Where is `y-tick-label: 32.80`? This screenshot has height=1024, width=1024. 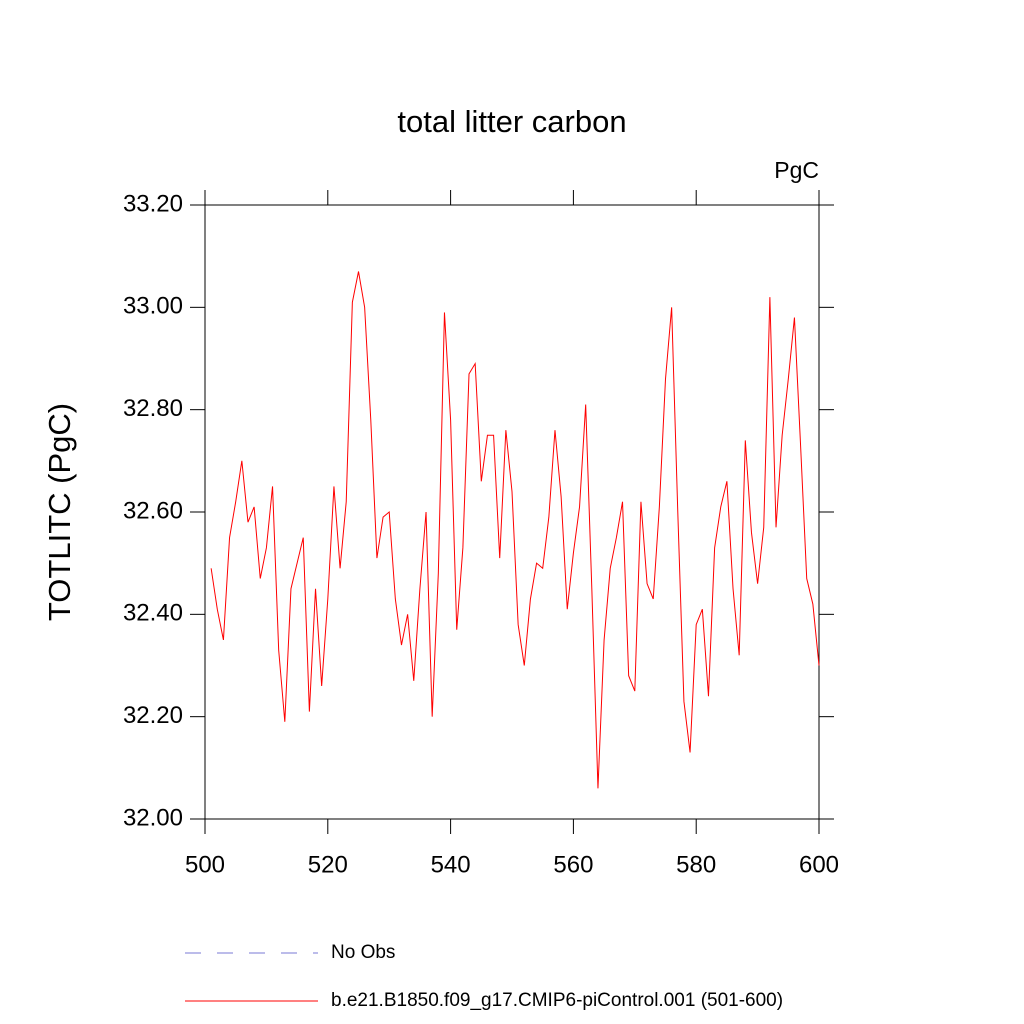 y-tick-label: 32.80 is located at coordinates (153, 408).